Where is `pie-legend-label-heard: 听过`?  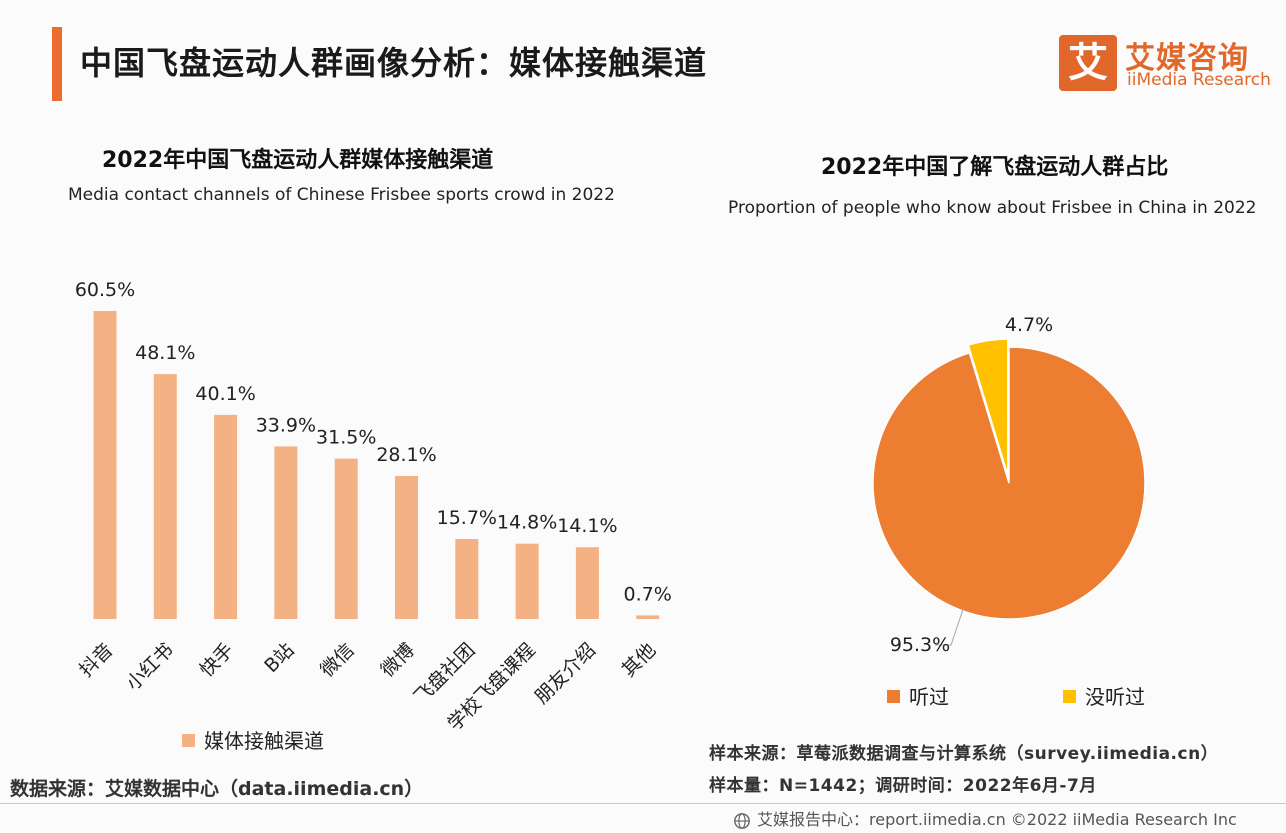 pie-legend-label-heard: 听过 is located at coordinates (929, 697).